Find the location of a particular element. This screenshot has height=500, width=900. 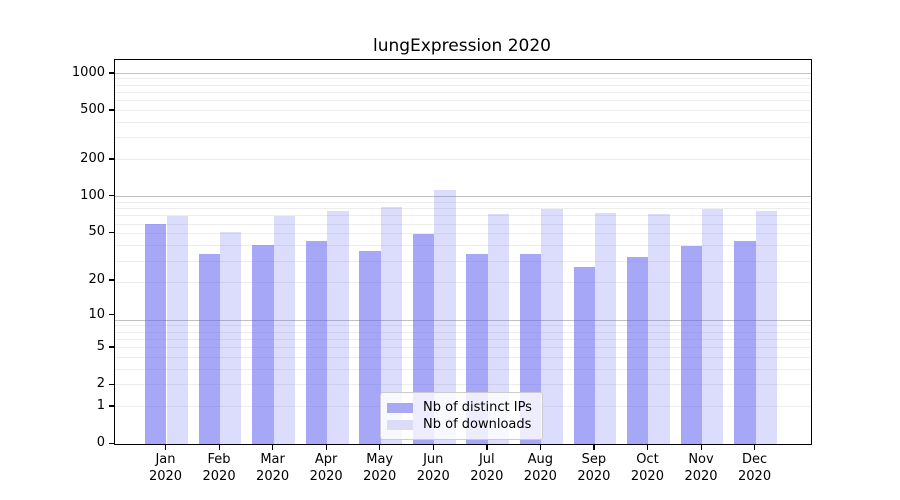

bar-distinct-ips-nov is located at coordinates (691, 345).